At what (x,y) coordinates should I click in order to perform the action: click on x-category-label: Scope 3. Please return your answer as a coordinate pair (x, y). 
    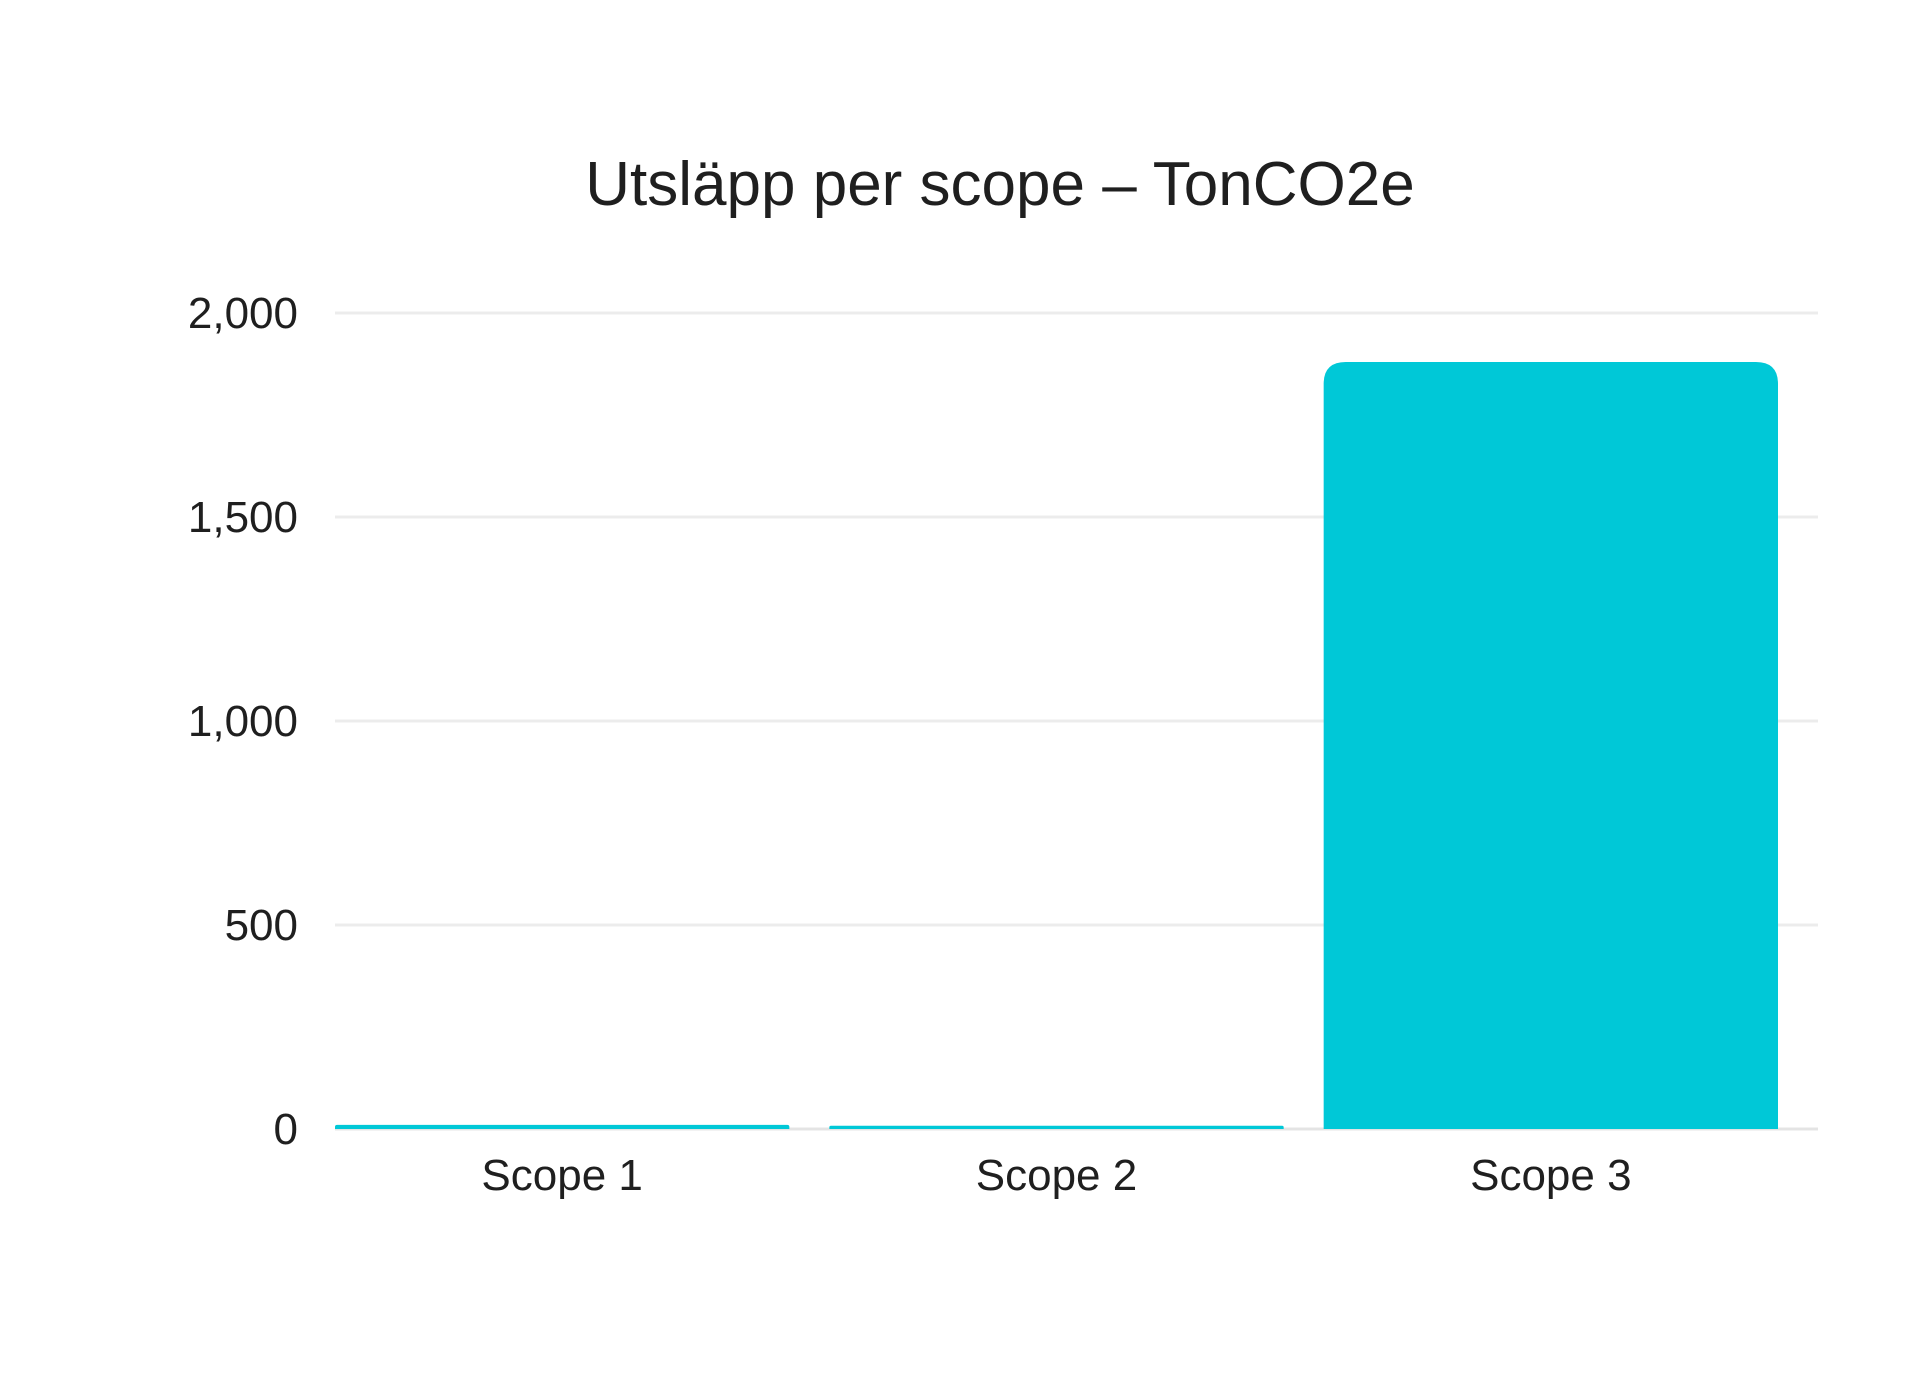
    Looking at the image, I should click on (1550, 1175).